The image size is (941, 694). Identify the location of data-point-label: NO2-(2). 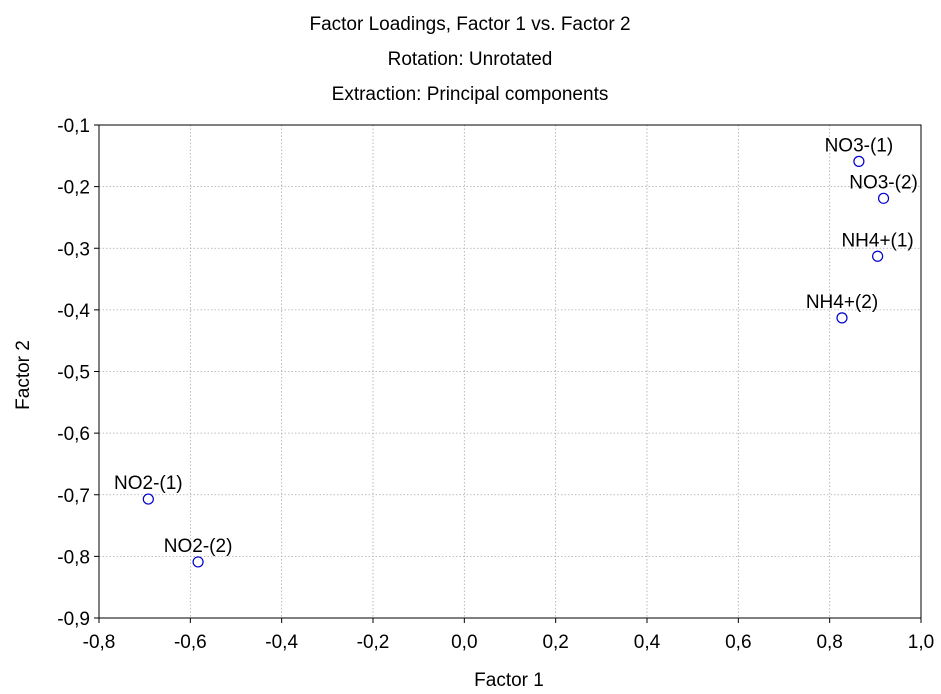
(198, 546).